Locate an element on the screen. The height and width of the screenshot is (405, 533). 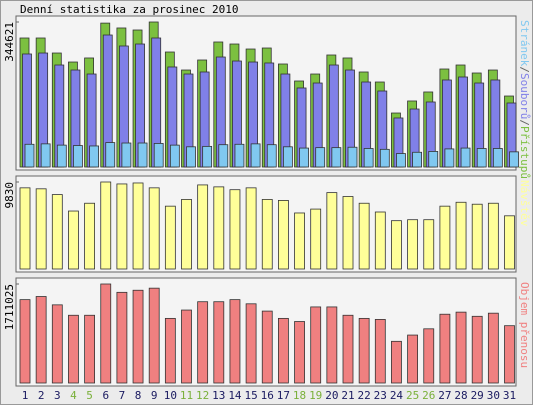
legend: Objem přenosu is located at coordinates (524, 325).